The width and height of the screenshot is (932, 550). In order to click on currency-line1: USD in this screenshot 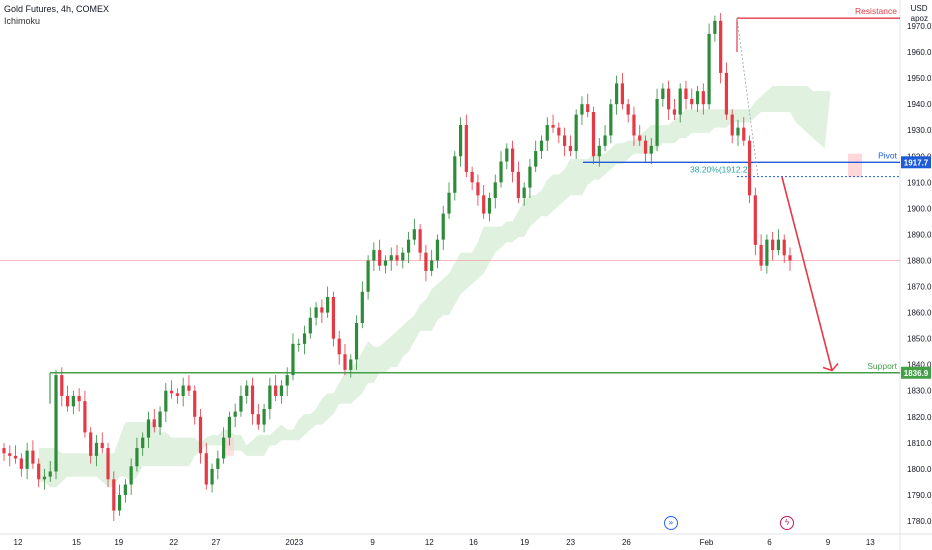, I will do `click(919, 8)`.